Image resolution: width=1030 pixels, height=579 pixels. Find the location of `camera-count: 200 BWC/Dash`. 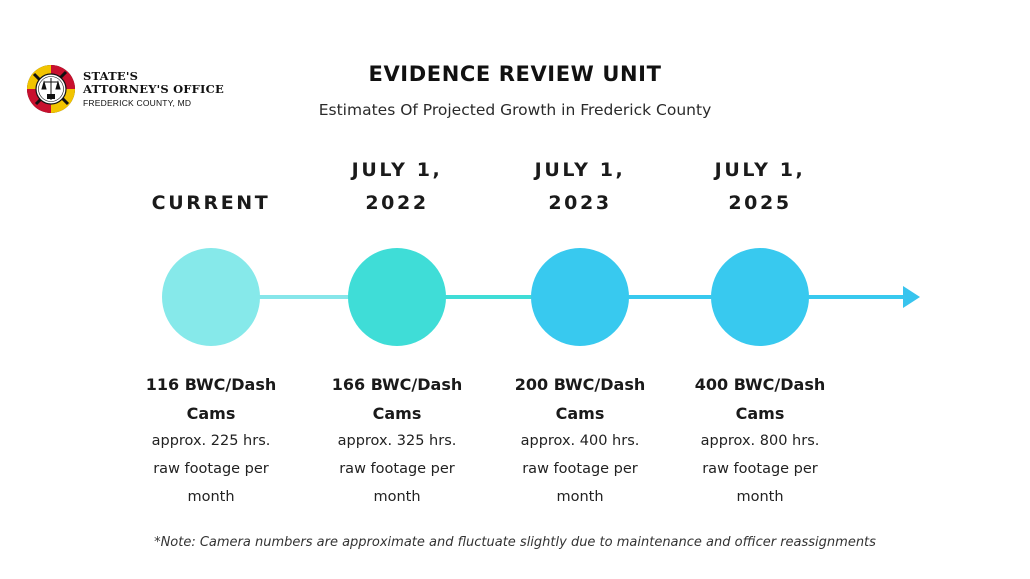

camera-count: 200 BWC/Dash is located at coordinates (580, 384).